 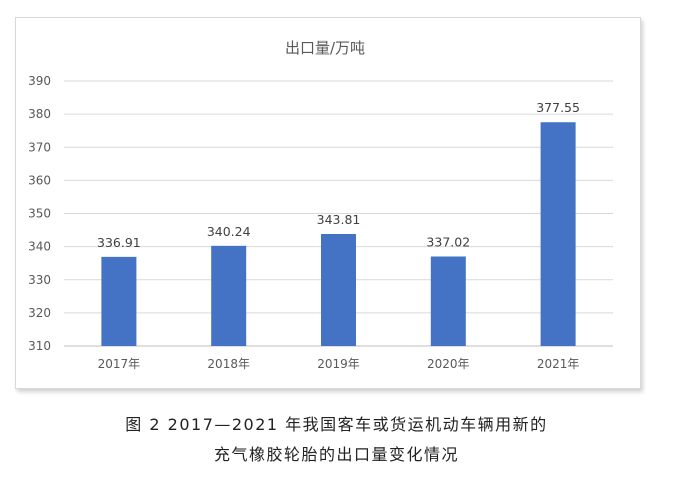 What do you see at coordinates (39, 280) in the screenshot?
I see `y-tick-label: 330` at bounding box center [39, 280].